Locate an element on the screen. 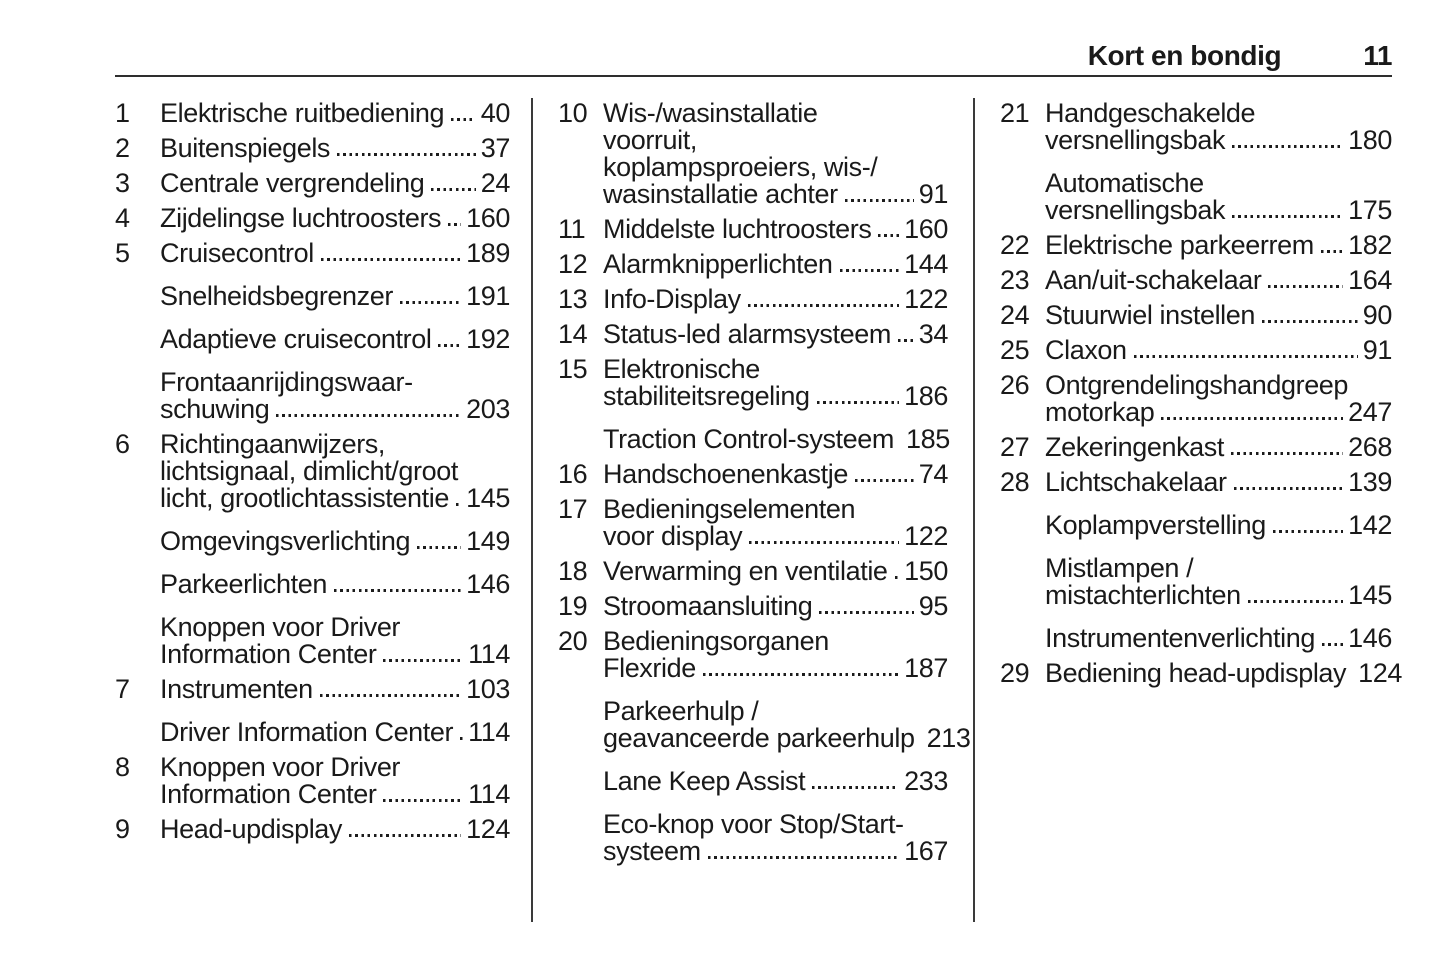 Image resolution: width=1445 pixels, height=966 pixels. toc-entry: Eco-knop voor Stop/Start-systeem 167 is located at coordinates (753, 838).